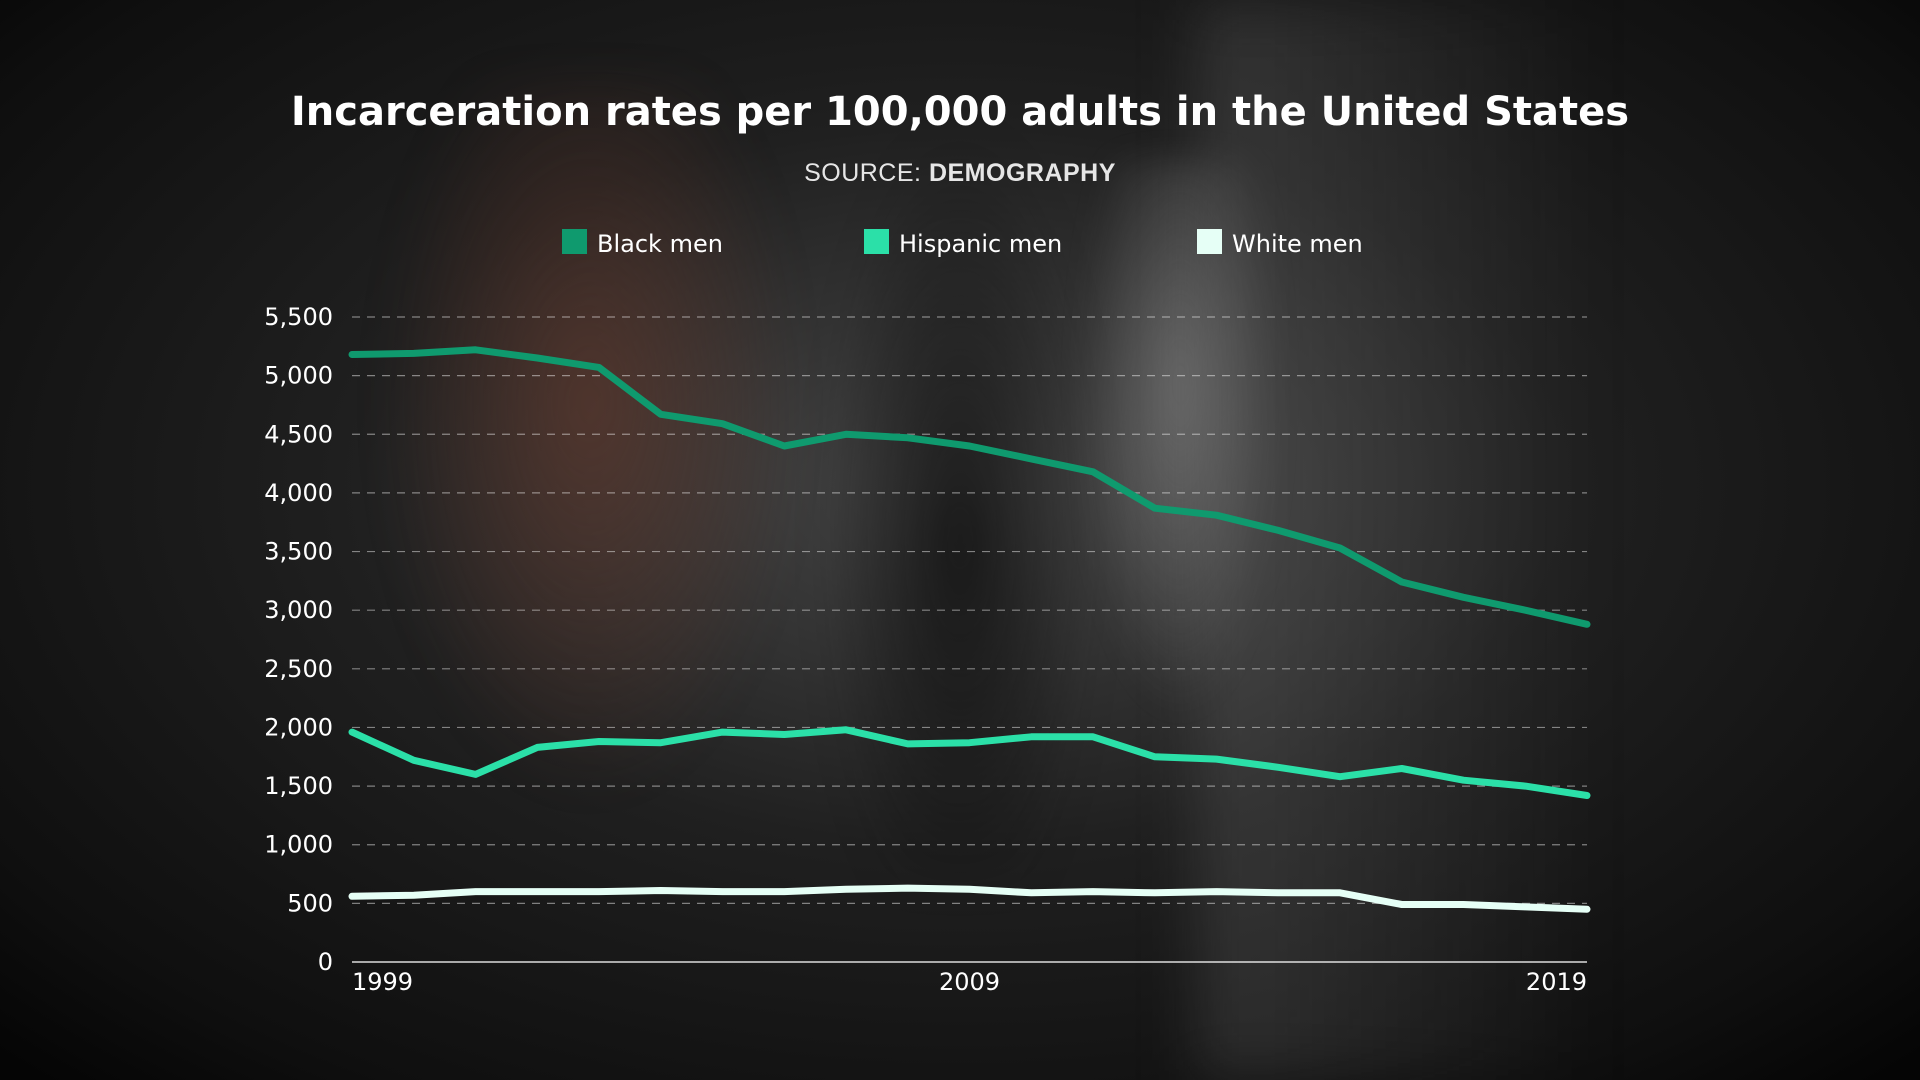 The height and width of the screenshot is (1080, 1920). Describe the element at coordinates (866, 173) in the screenshot. I see `subtitle-prefix: SOURCE:` at that location.